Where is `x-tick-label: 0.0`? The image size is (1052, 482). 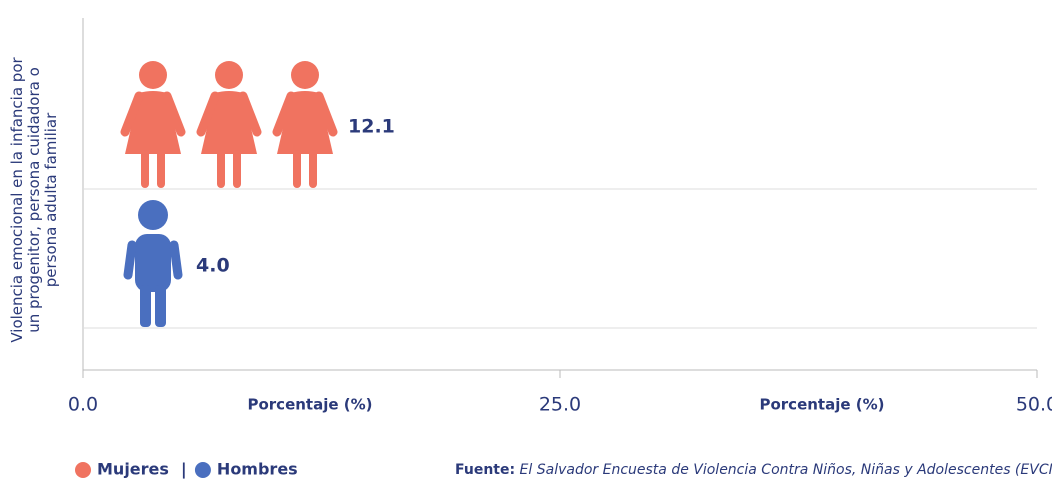
x-tick-label: 0.0 is located at coordinates (83, 405).